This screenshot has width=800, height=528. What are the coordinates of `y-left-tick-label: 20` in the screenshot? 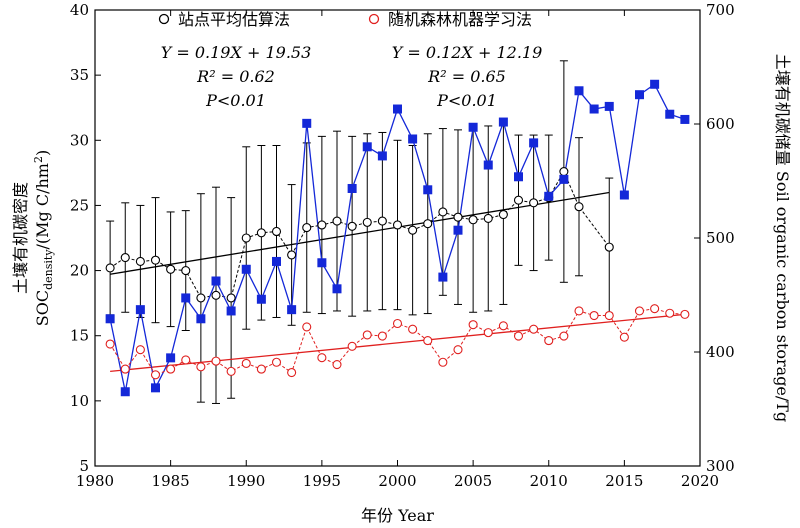 It's located at (79, 271).